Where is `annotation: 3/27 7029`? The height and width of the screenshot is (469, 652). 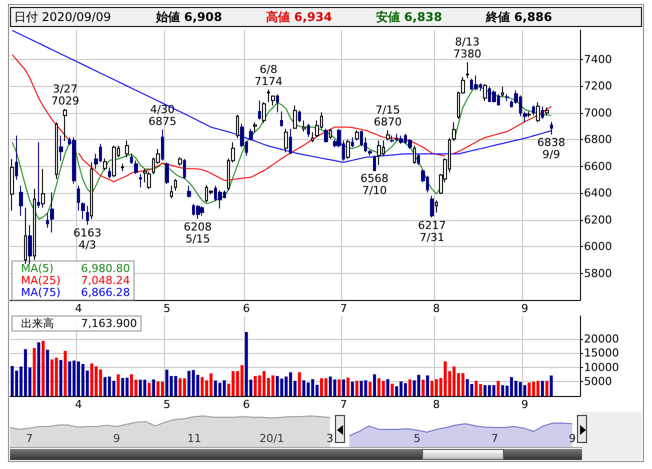
annotation: 3/27 7029 is located at coordinates (65, 95).